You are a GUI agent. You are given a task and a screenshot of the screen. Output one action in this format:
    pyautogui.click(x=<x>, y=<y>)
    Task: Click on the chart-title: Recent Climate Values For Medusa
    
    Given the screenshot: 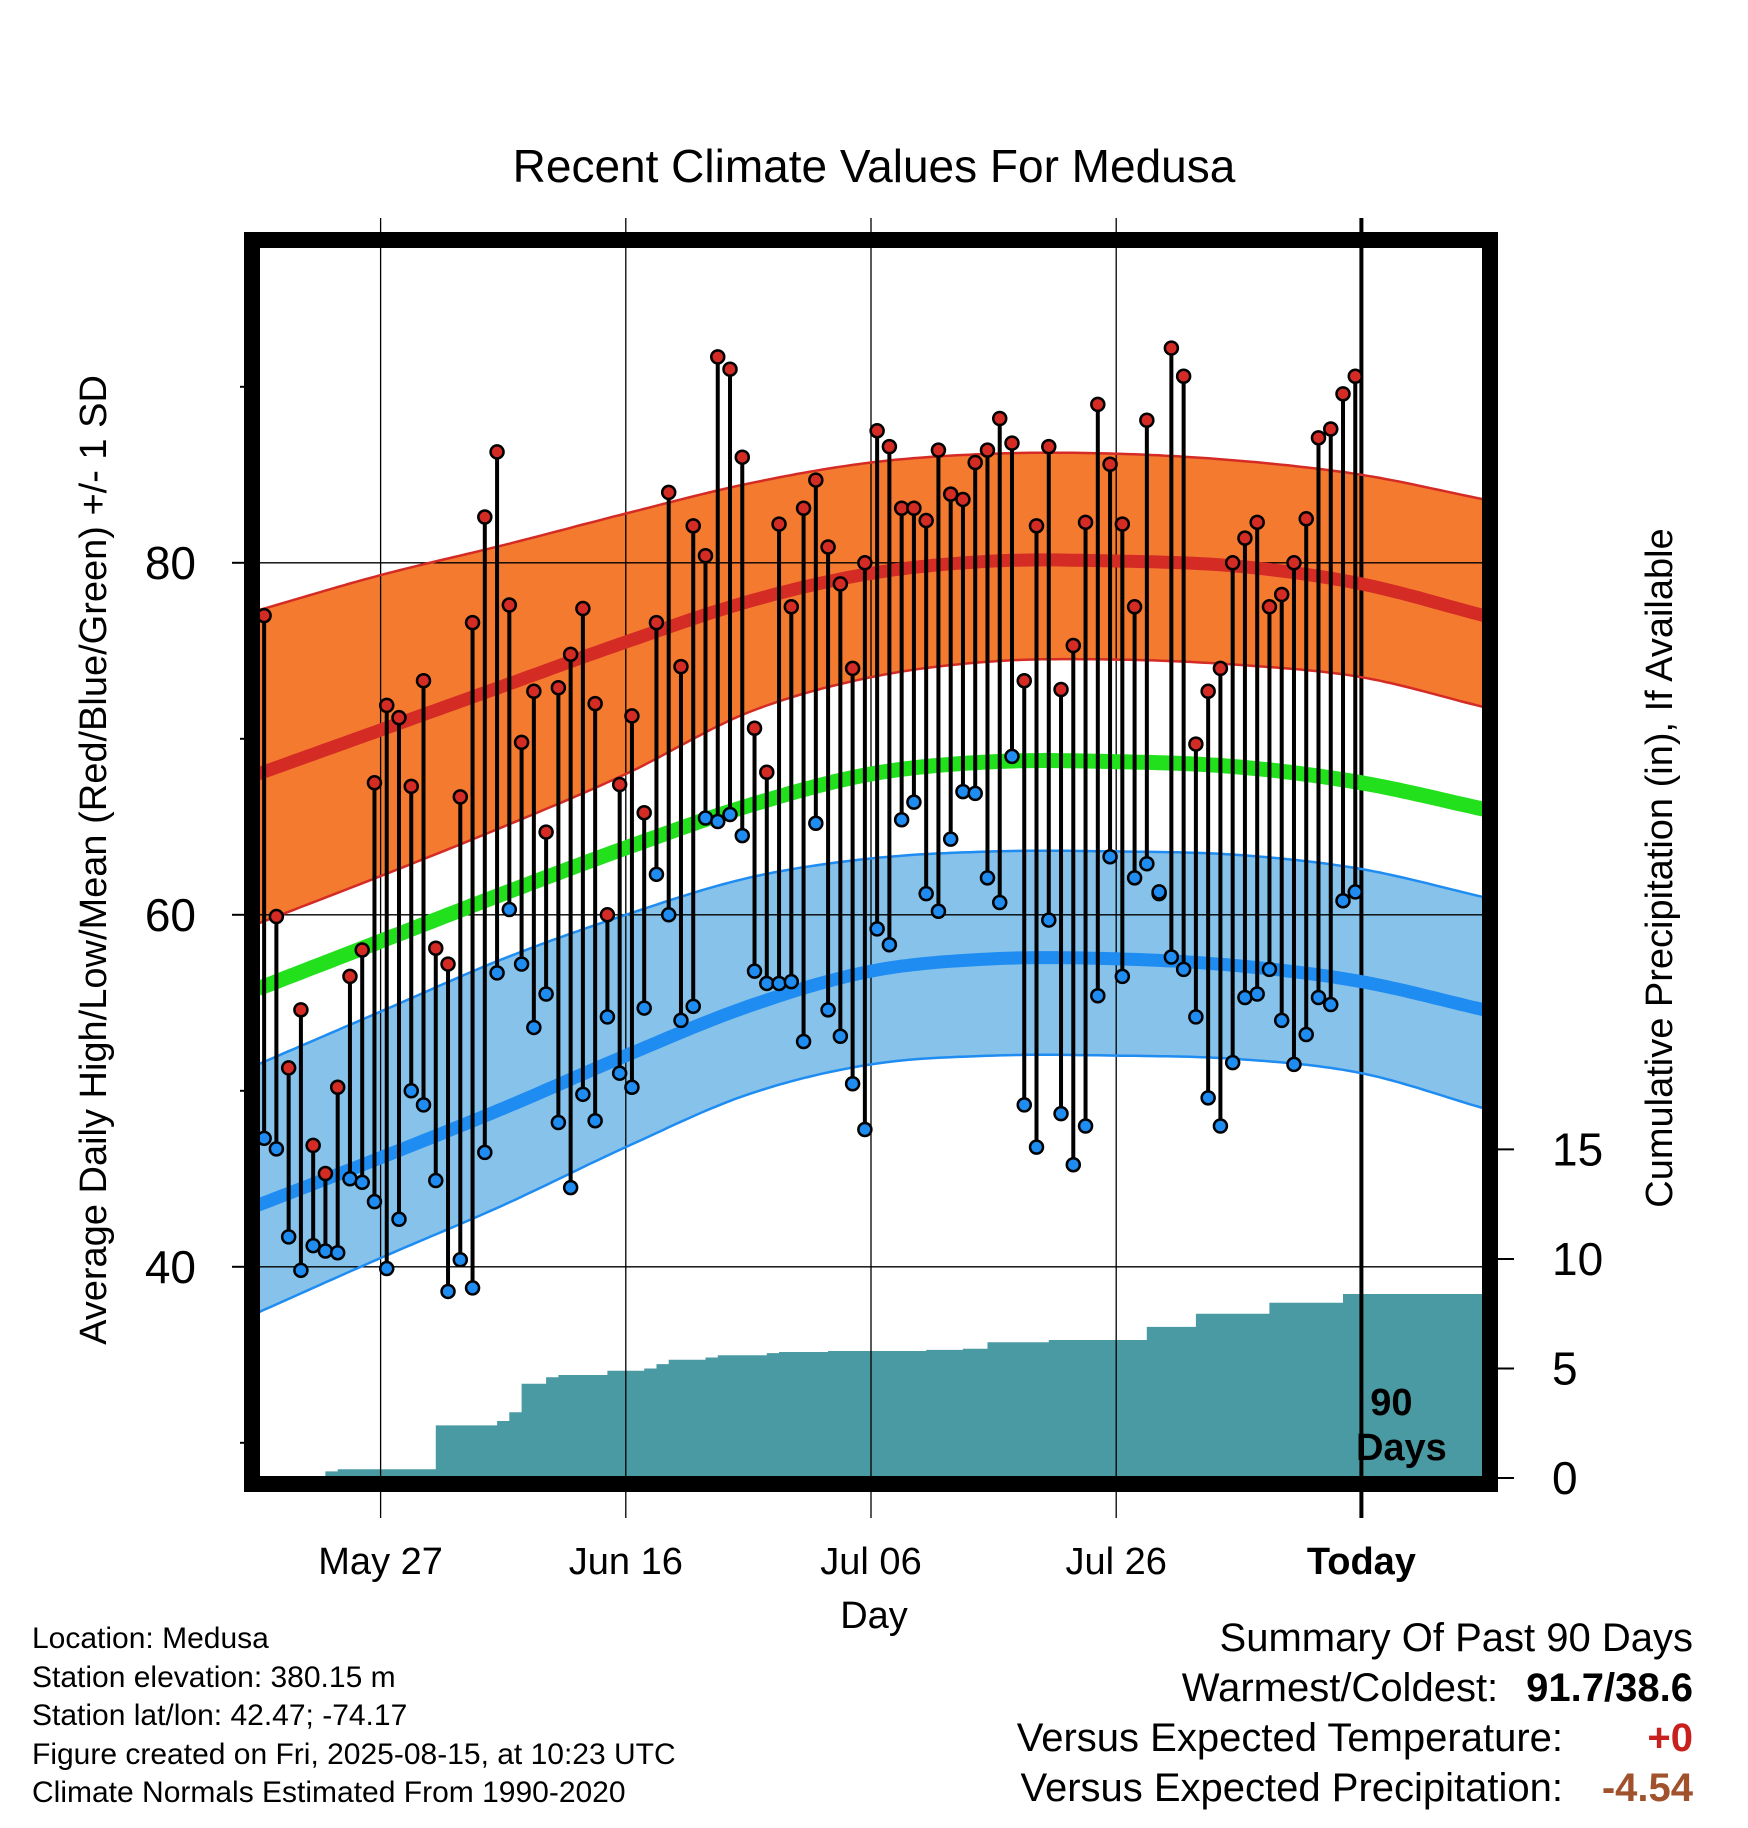 What is the action you would take?
    pyautogui.click(x=874, y=166)
    